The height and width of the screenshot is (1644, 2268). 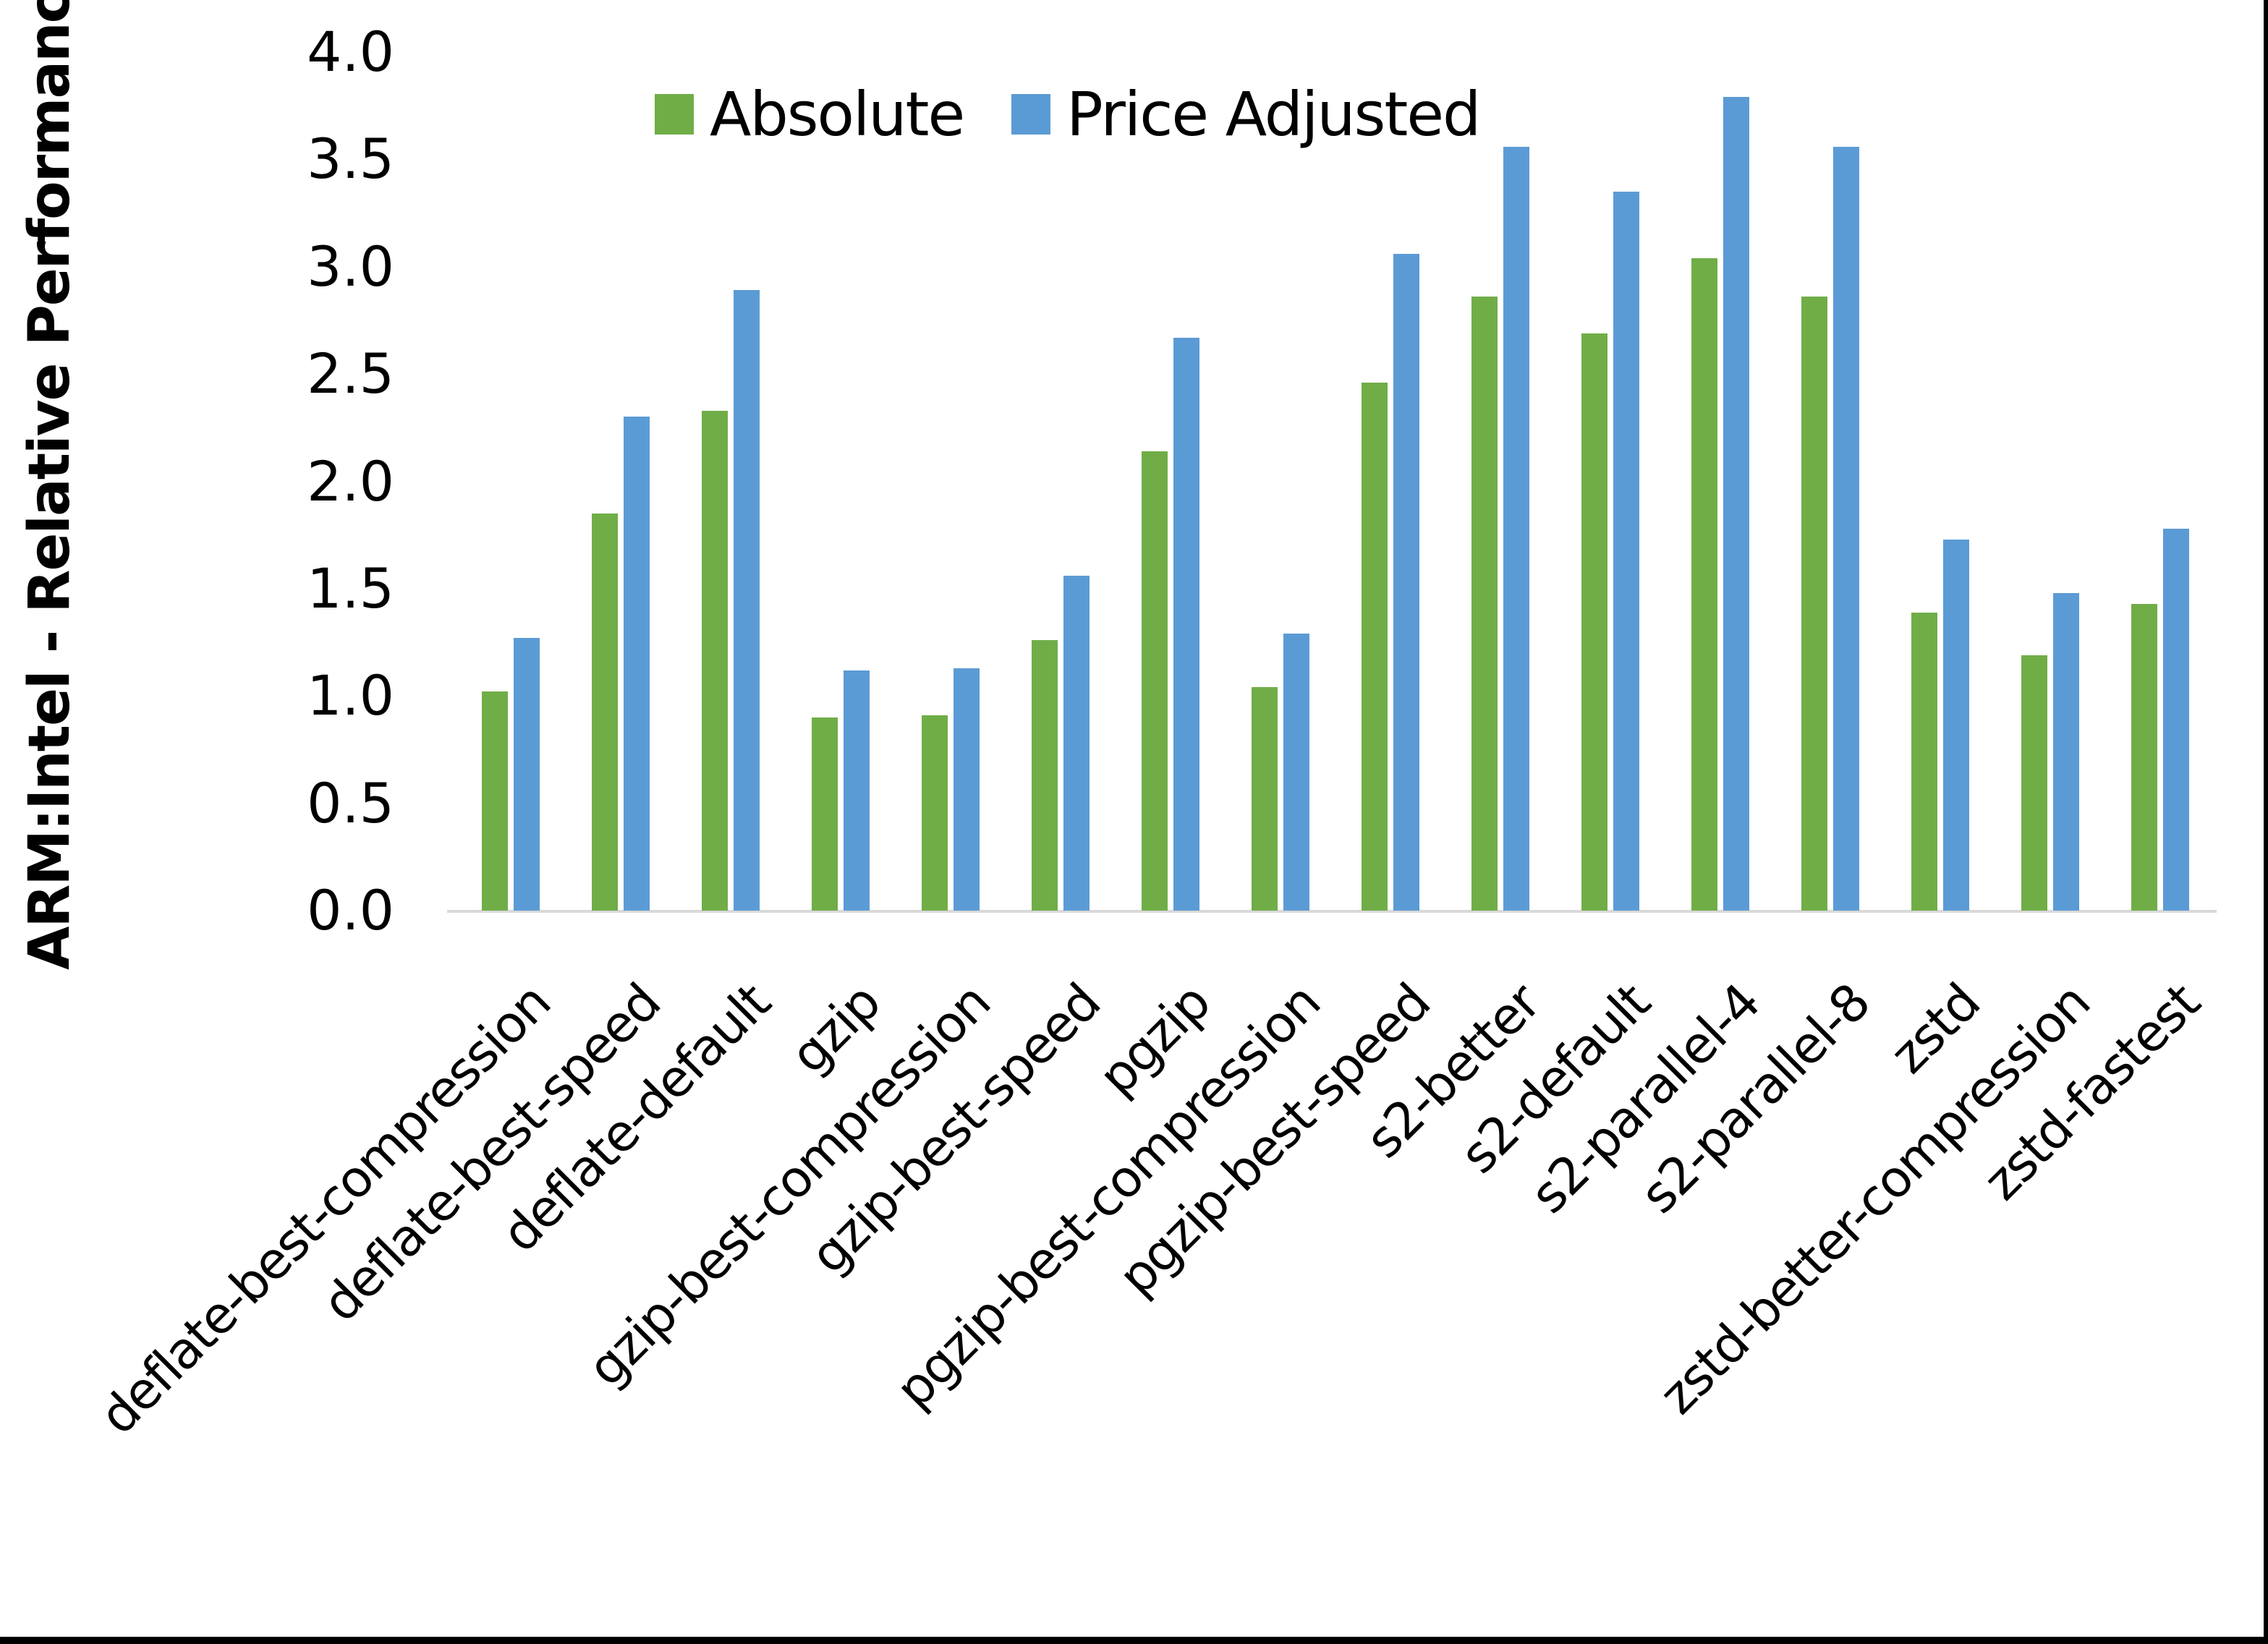 What do you see at coordinates (2266, 822) in the screenshot?
I see `frame-right-border` at bounding box center [2266, 822].